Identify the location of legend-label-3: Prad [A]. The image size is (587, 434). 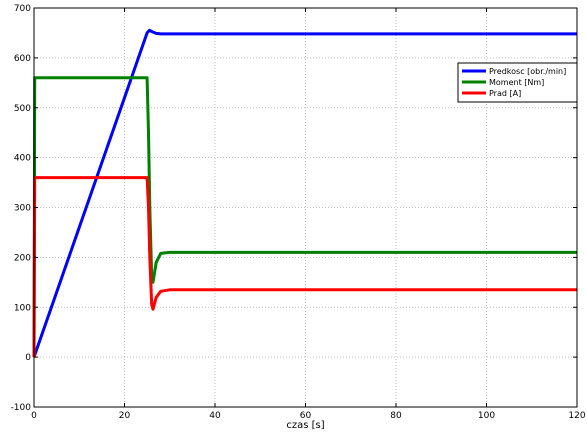
(505, 93).